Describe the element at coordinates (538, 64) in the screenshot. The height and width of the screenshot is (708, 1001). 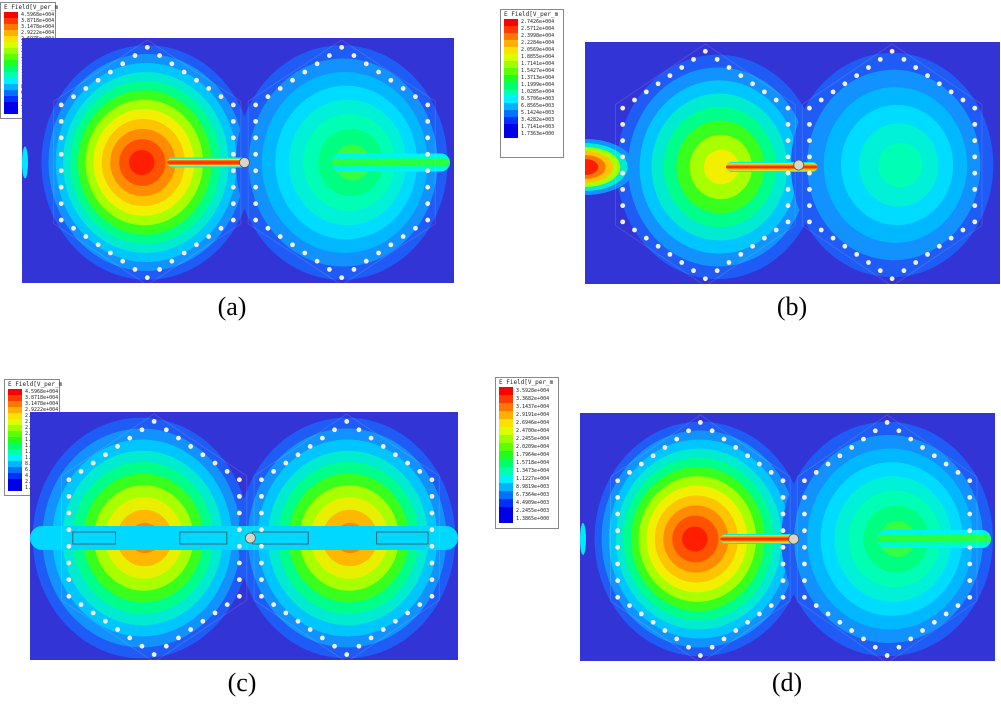
I see `legend-value: 1.7141e+004` at that location.